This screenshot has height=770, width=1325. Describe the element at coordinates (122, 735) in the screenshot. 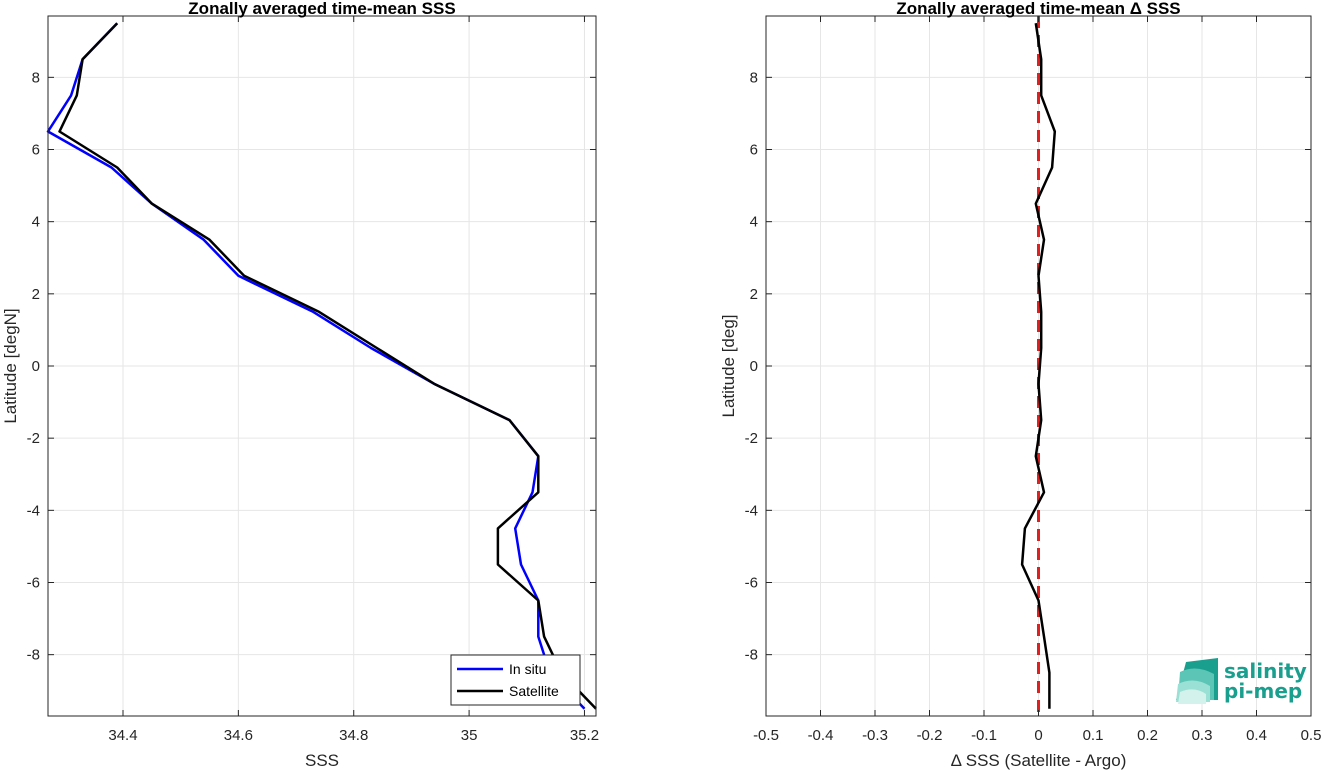

I see `x-tick-label: 34.4` at that location.